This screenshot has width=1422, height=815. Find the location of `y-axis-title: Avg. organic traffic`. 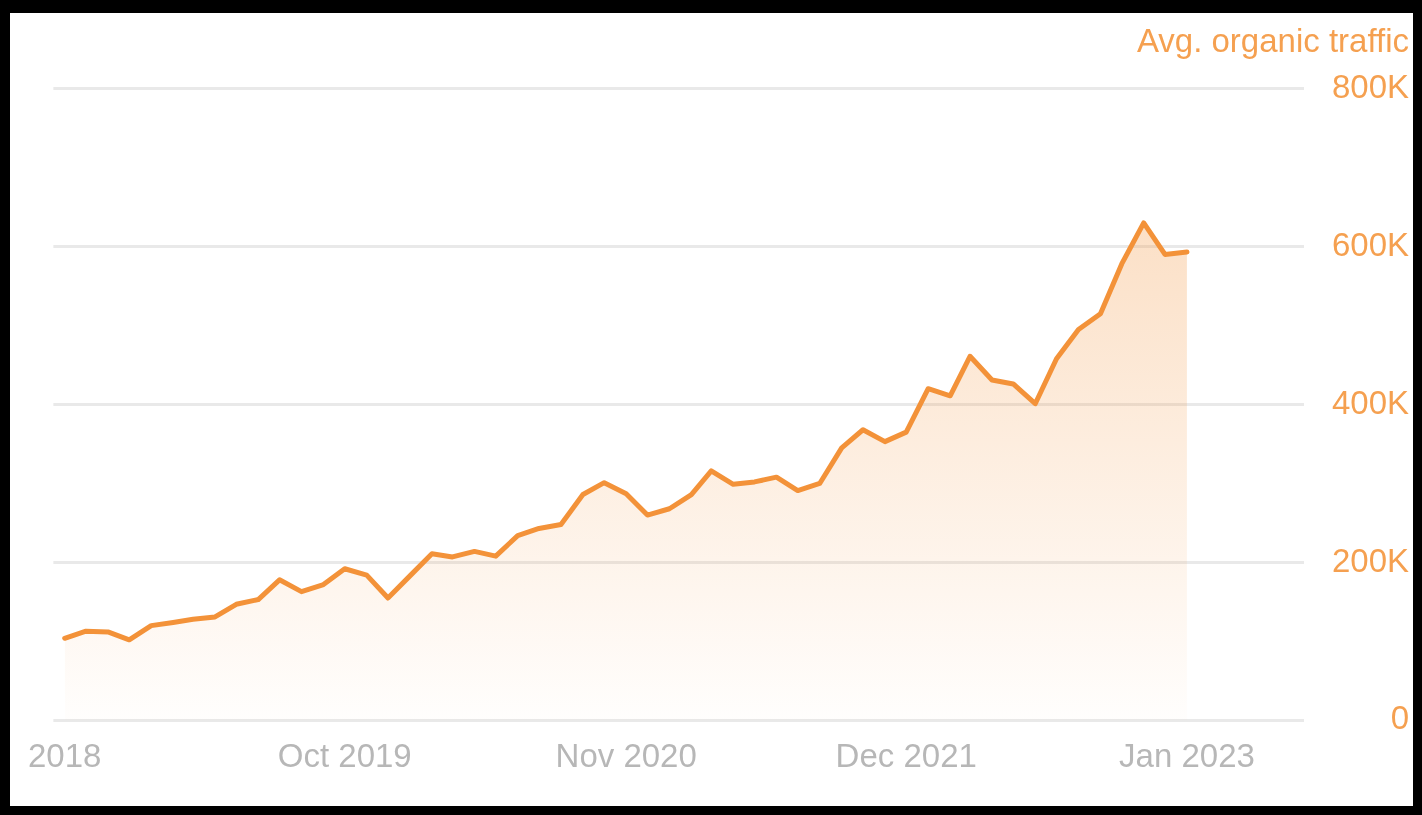

y-axis-title: Avg. organic traffic is located at coordinates (1272, 40).